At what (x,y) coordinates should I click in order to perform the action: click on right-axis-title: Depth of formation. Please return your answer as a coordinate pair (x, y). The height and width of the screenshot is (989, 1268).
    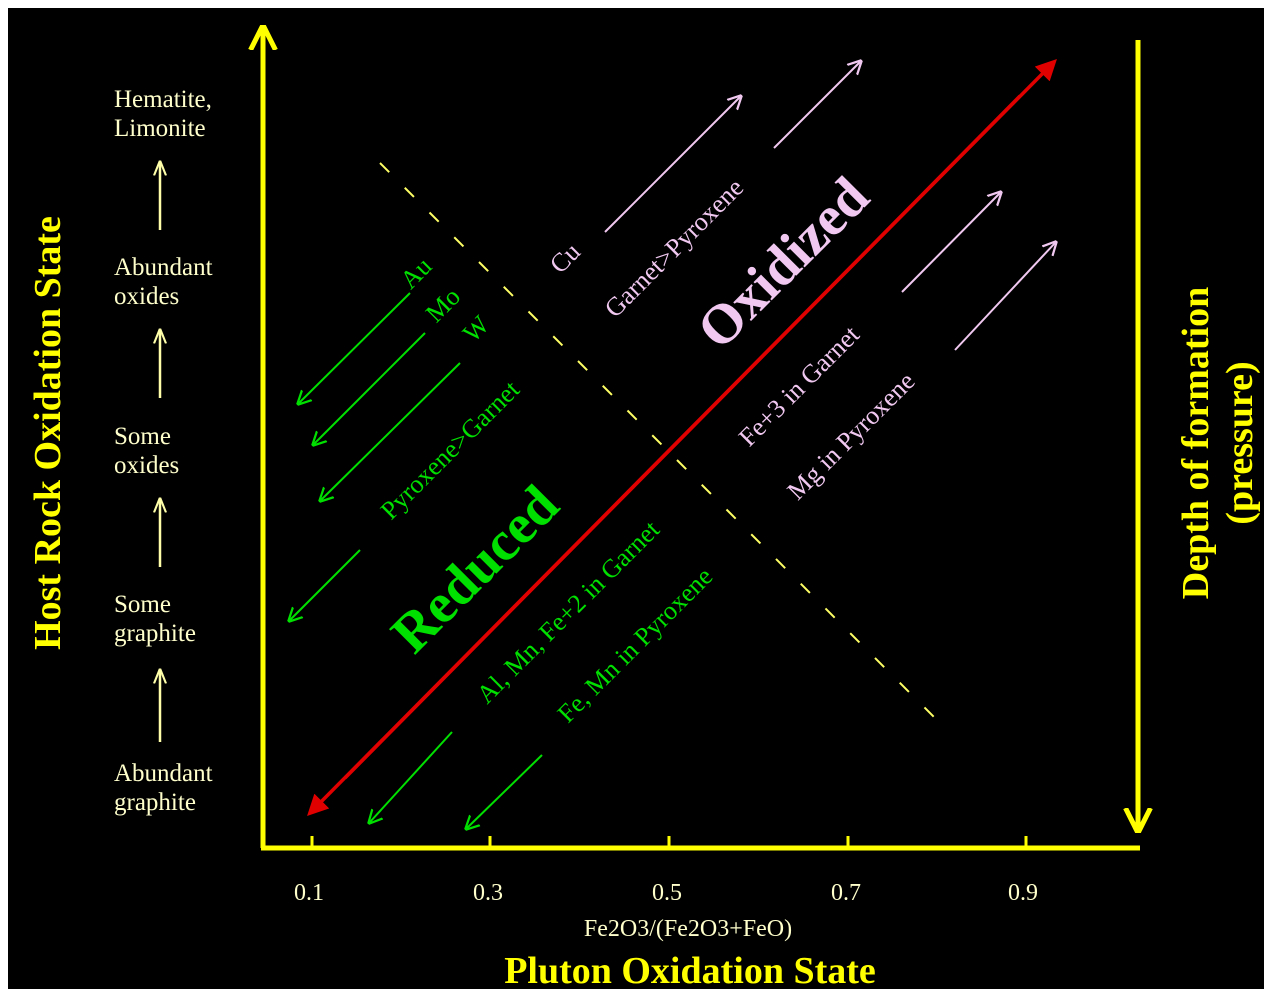
    Looking at the image, I should click on (1196, 443).